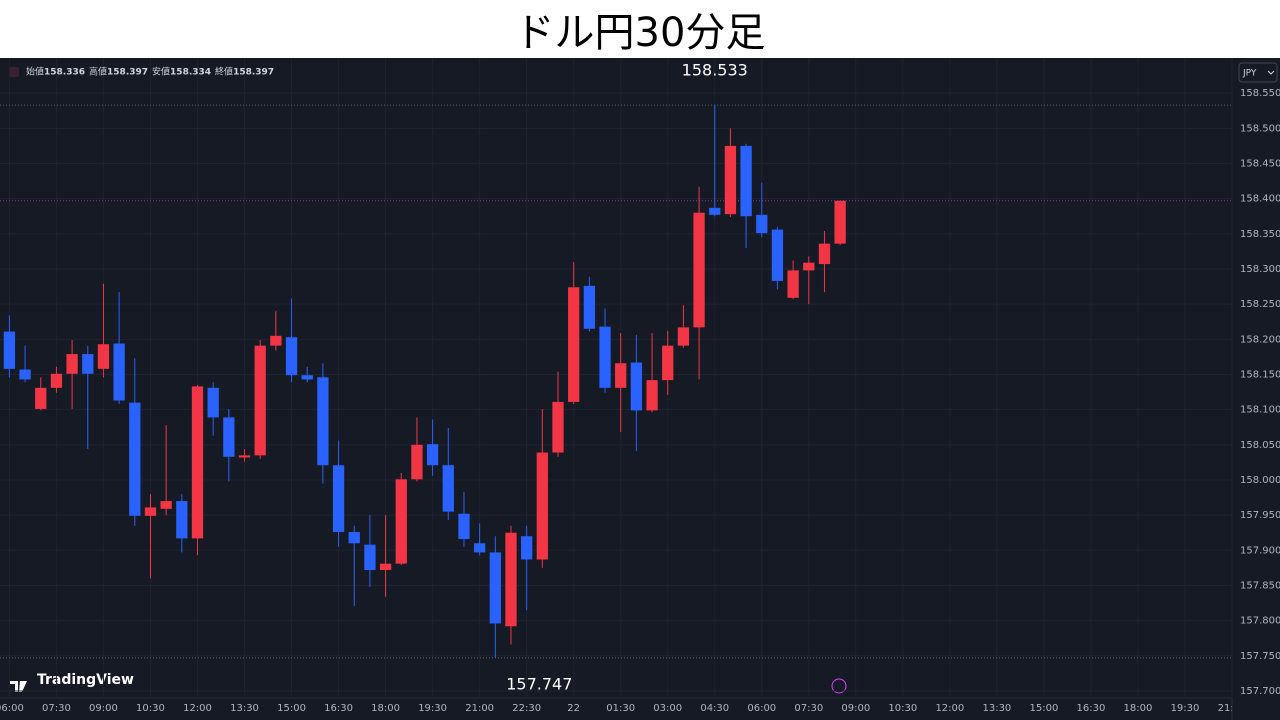 This screenshot has width=1280, height=720. Describe the element at coordinates (1260, 691) in the screenshot. I see `y-tick-label: 157.700` at that location.